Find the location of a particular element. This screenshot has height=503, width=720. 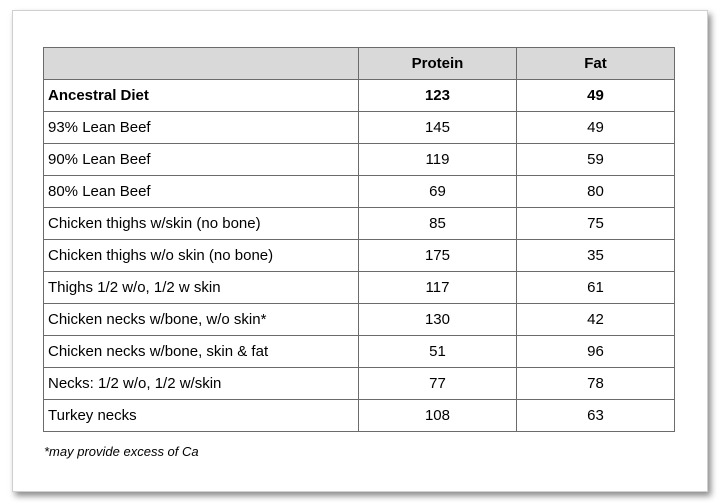

row-fat: 63 is located at coordinates (595, 415).